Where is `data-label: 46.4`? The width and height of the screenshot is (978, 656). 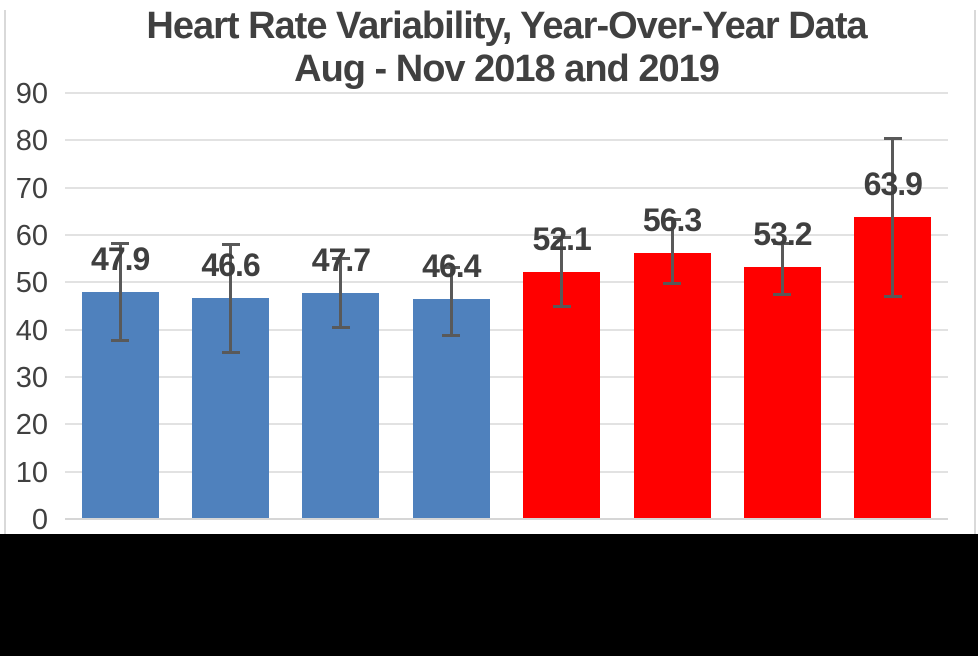
data-label: 46.4 is located at coordinates (451, 266).